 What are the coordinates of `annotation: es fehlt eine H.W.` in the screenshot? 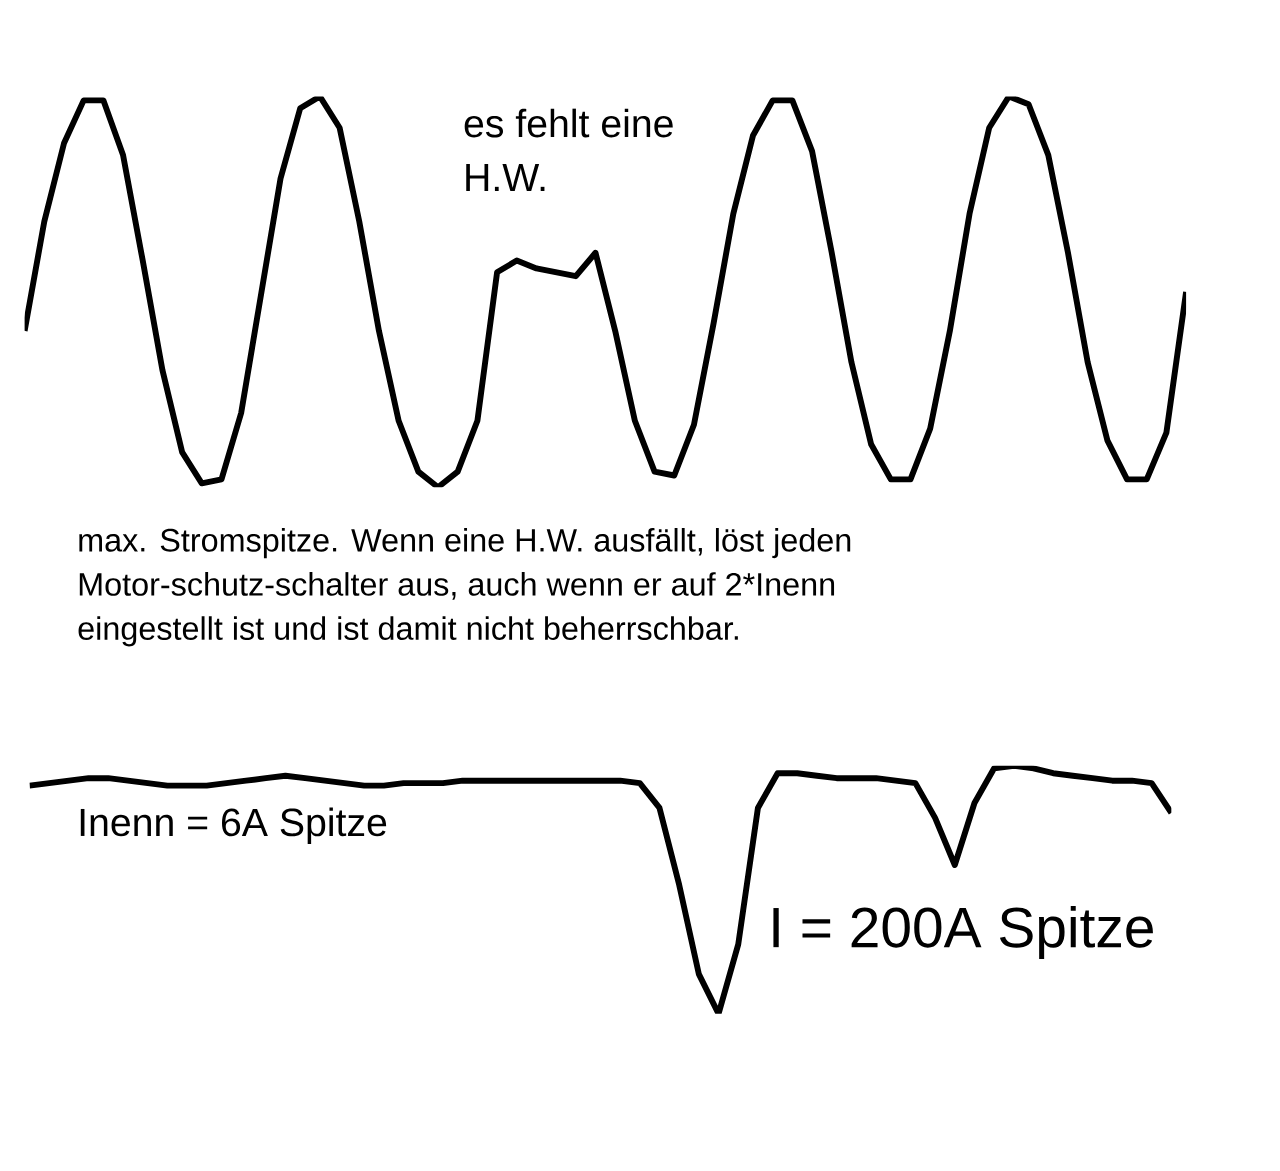 It's located at (568, 149).